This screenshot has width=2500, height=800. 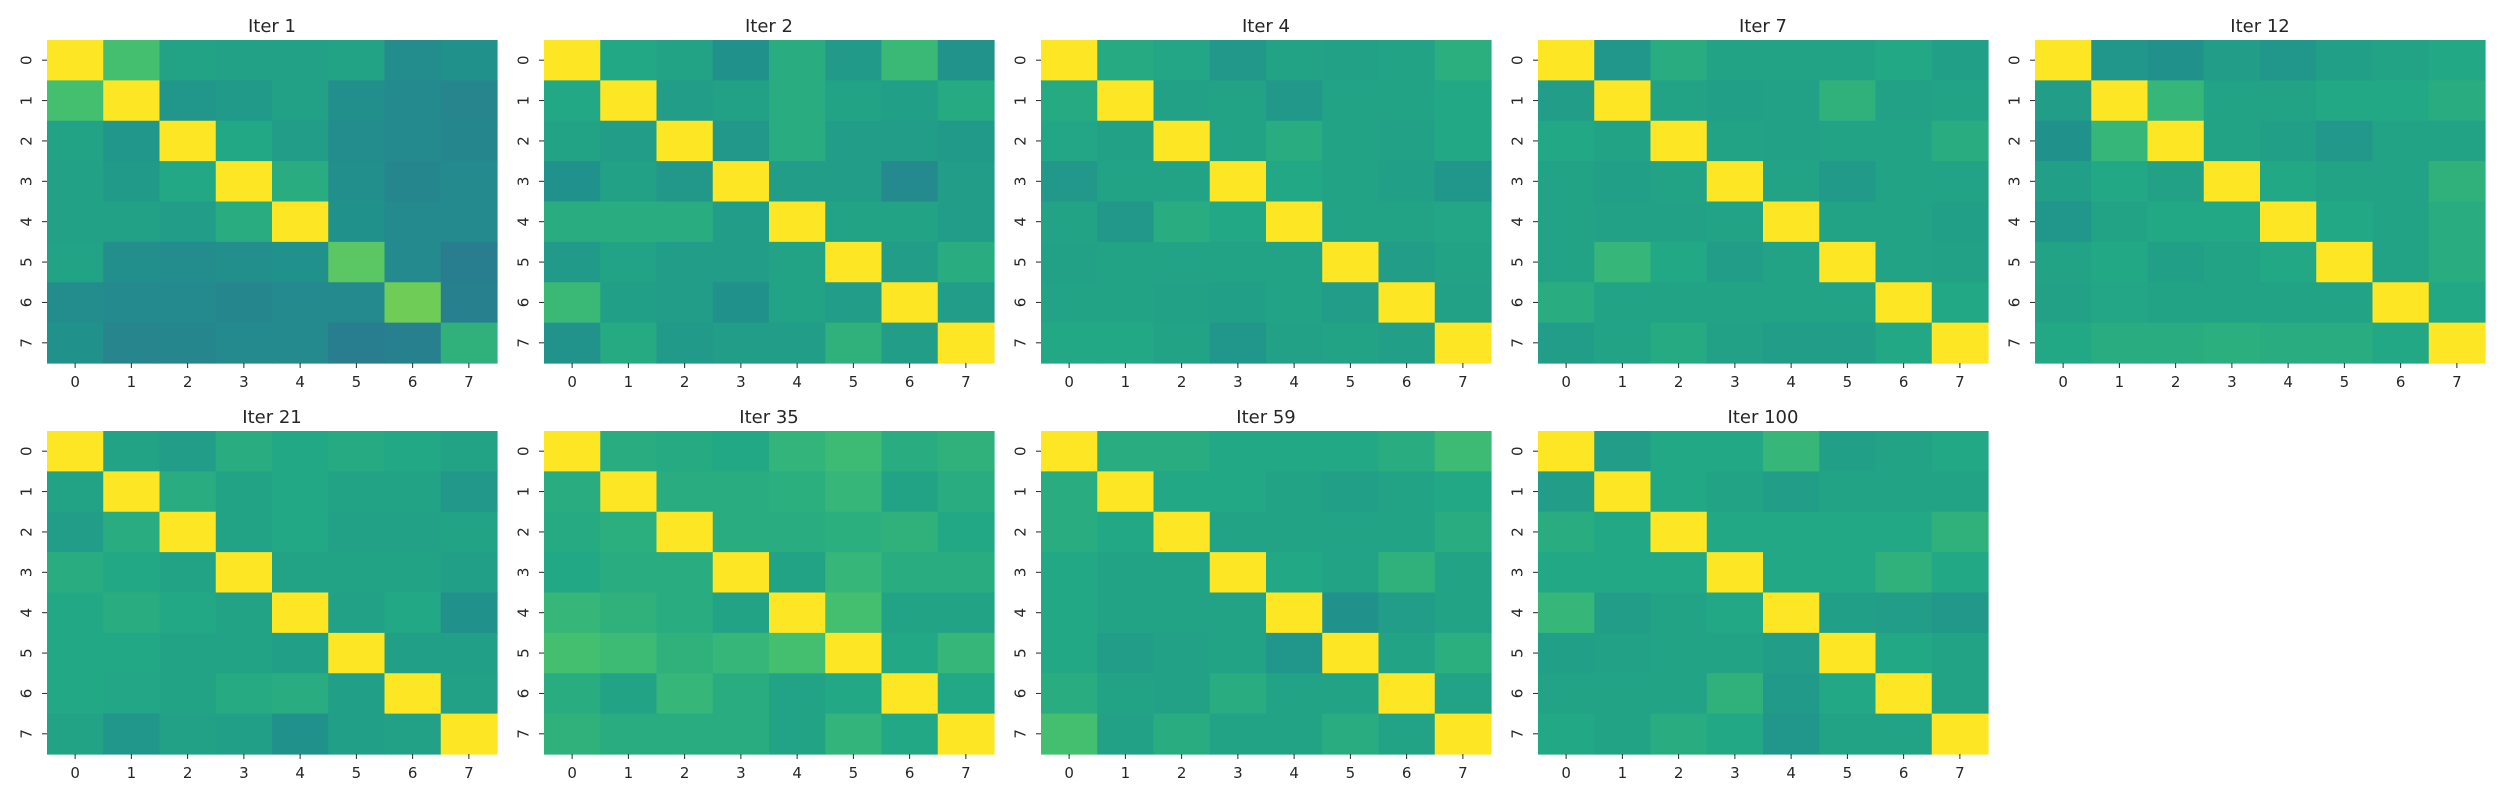 What do you see at coordinates (27, 573) in the screenshot?
I see `y-tick-label: 3` at bounding box center [27, 573].